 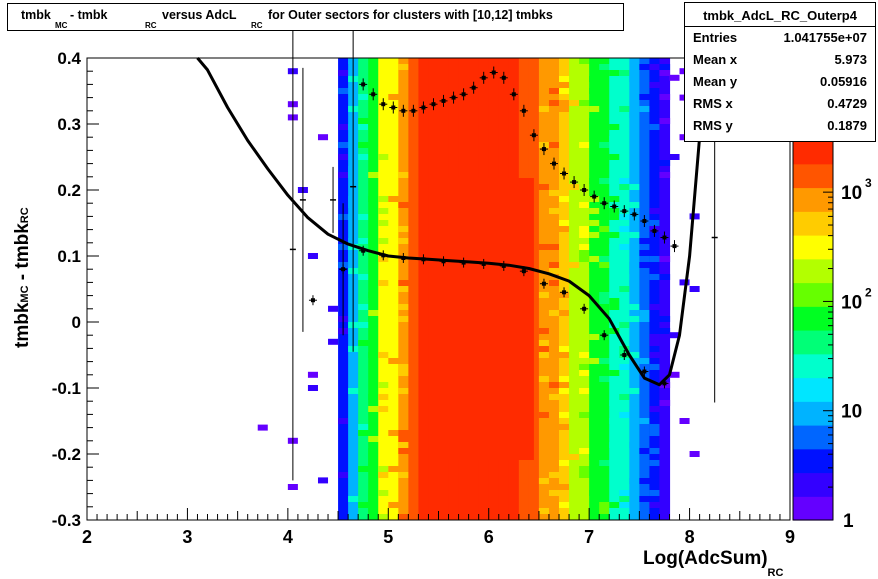 What do you see at coordinates (75, 289) in the screenshot?
I see `y-axis: -0.3 -0.2 -0.1 0 0.1 0.2 0.3 0.4` at bounding box center [75, 289].